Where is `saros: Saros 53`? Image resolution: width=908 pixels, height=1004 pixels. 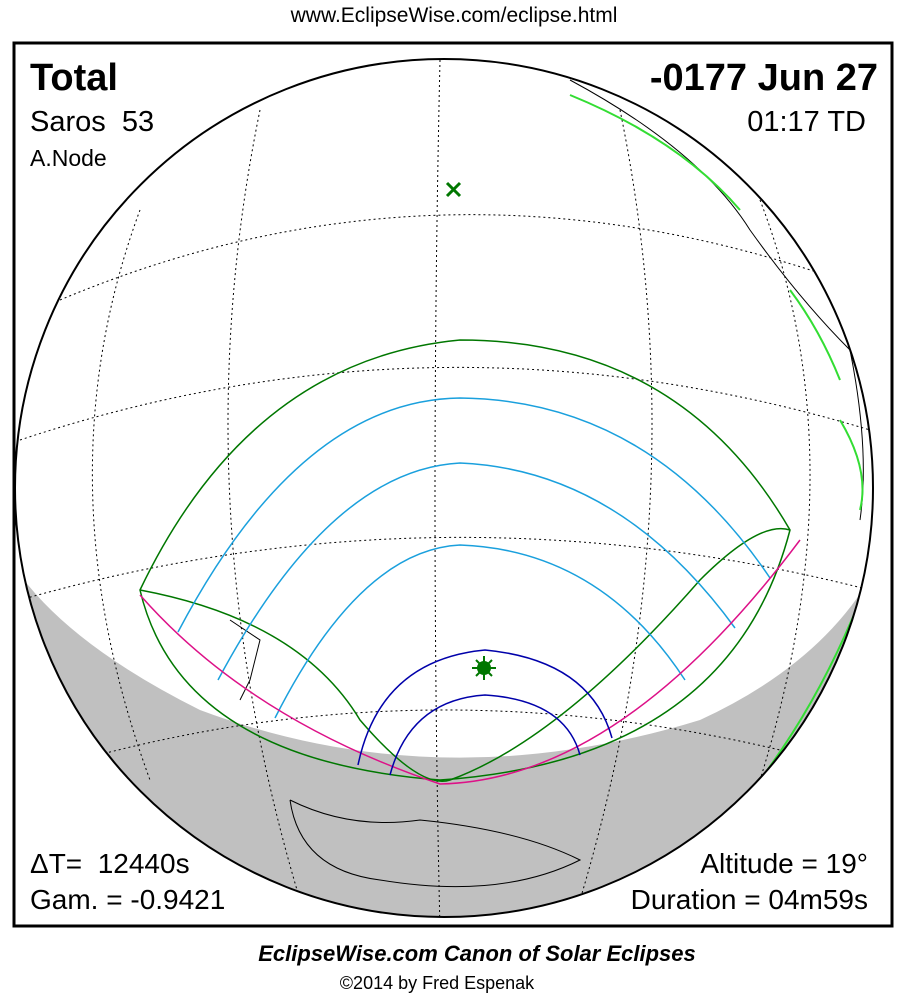
saros: Saros 53 is located at coordinates (92, 122).